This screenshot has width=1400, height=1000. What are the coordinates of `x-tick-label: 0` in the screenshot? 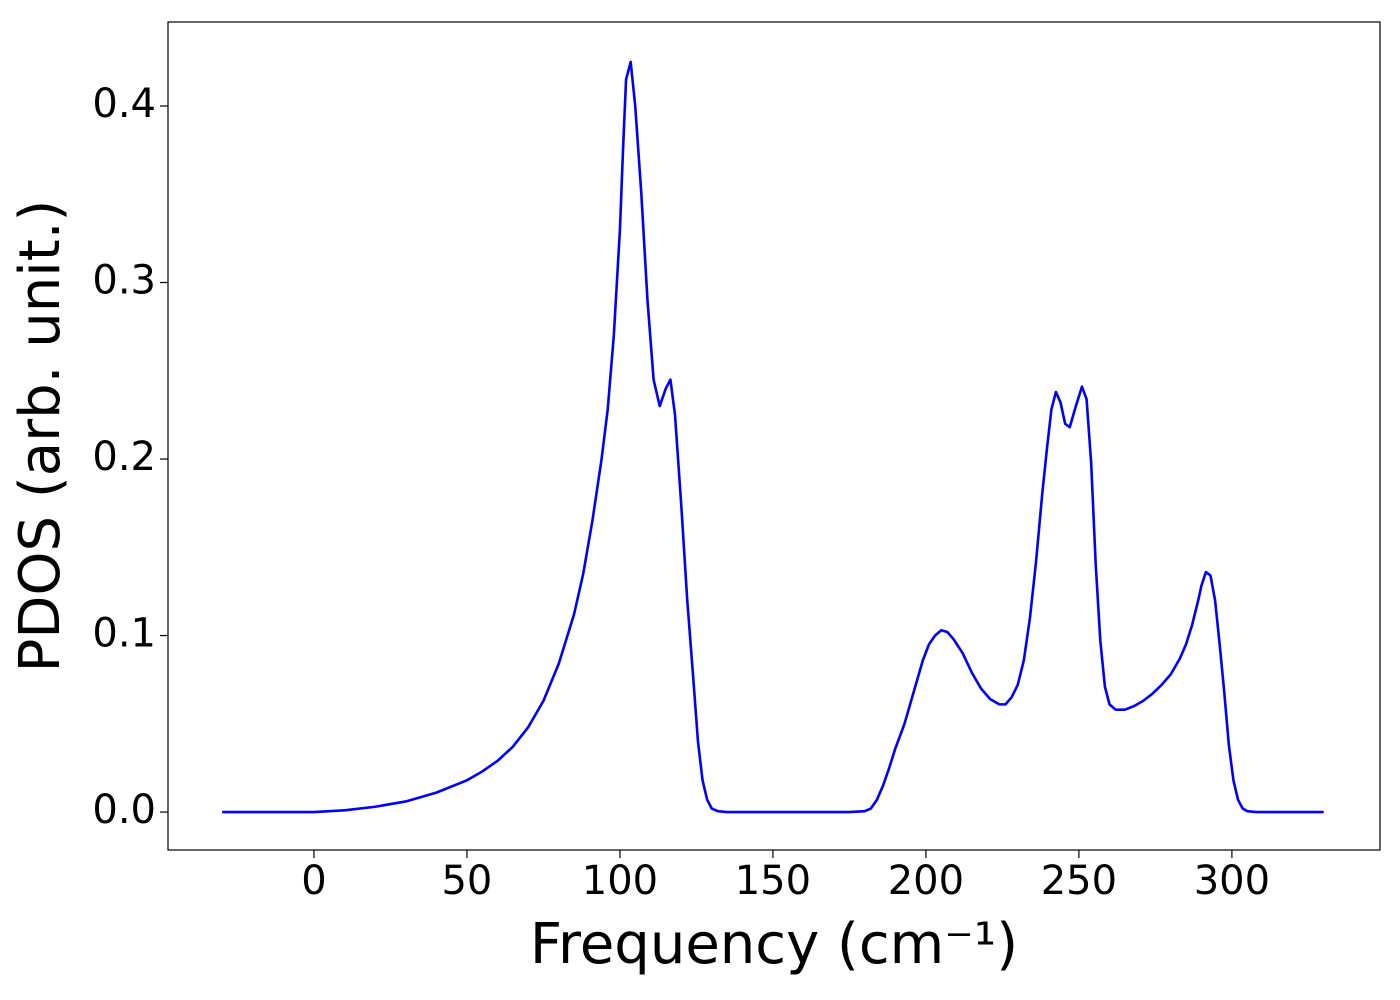 It's located at (313, 881).